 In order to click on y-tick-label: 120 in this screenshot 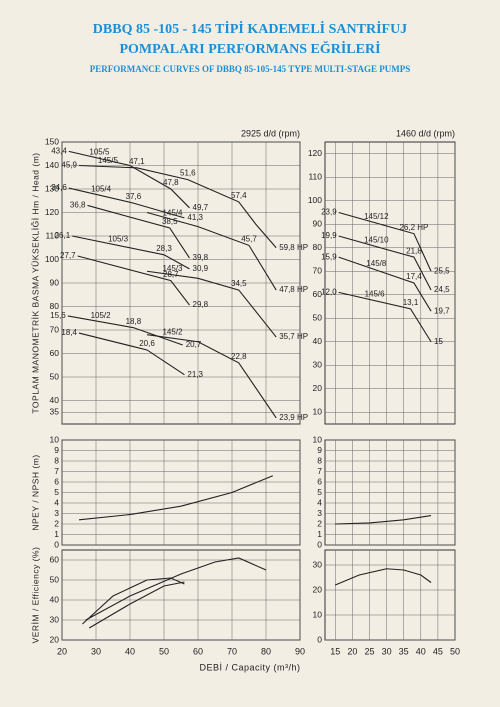, I will do `click(52, 212)`.